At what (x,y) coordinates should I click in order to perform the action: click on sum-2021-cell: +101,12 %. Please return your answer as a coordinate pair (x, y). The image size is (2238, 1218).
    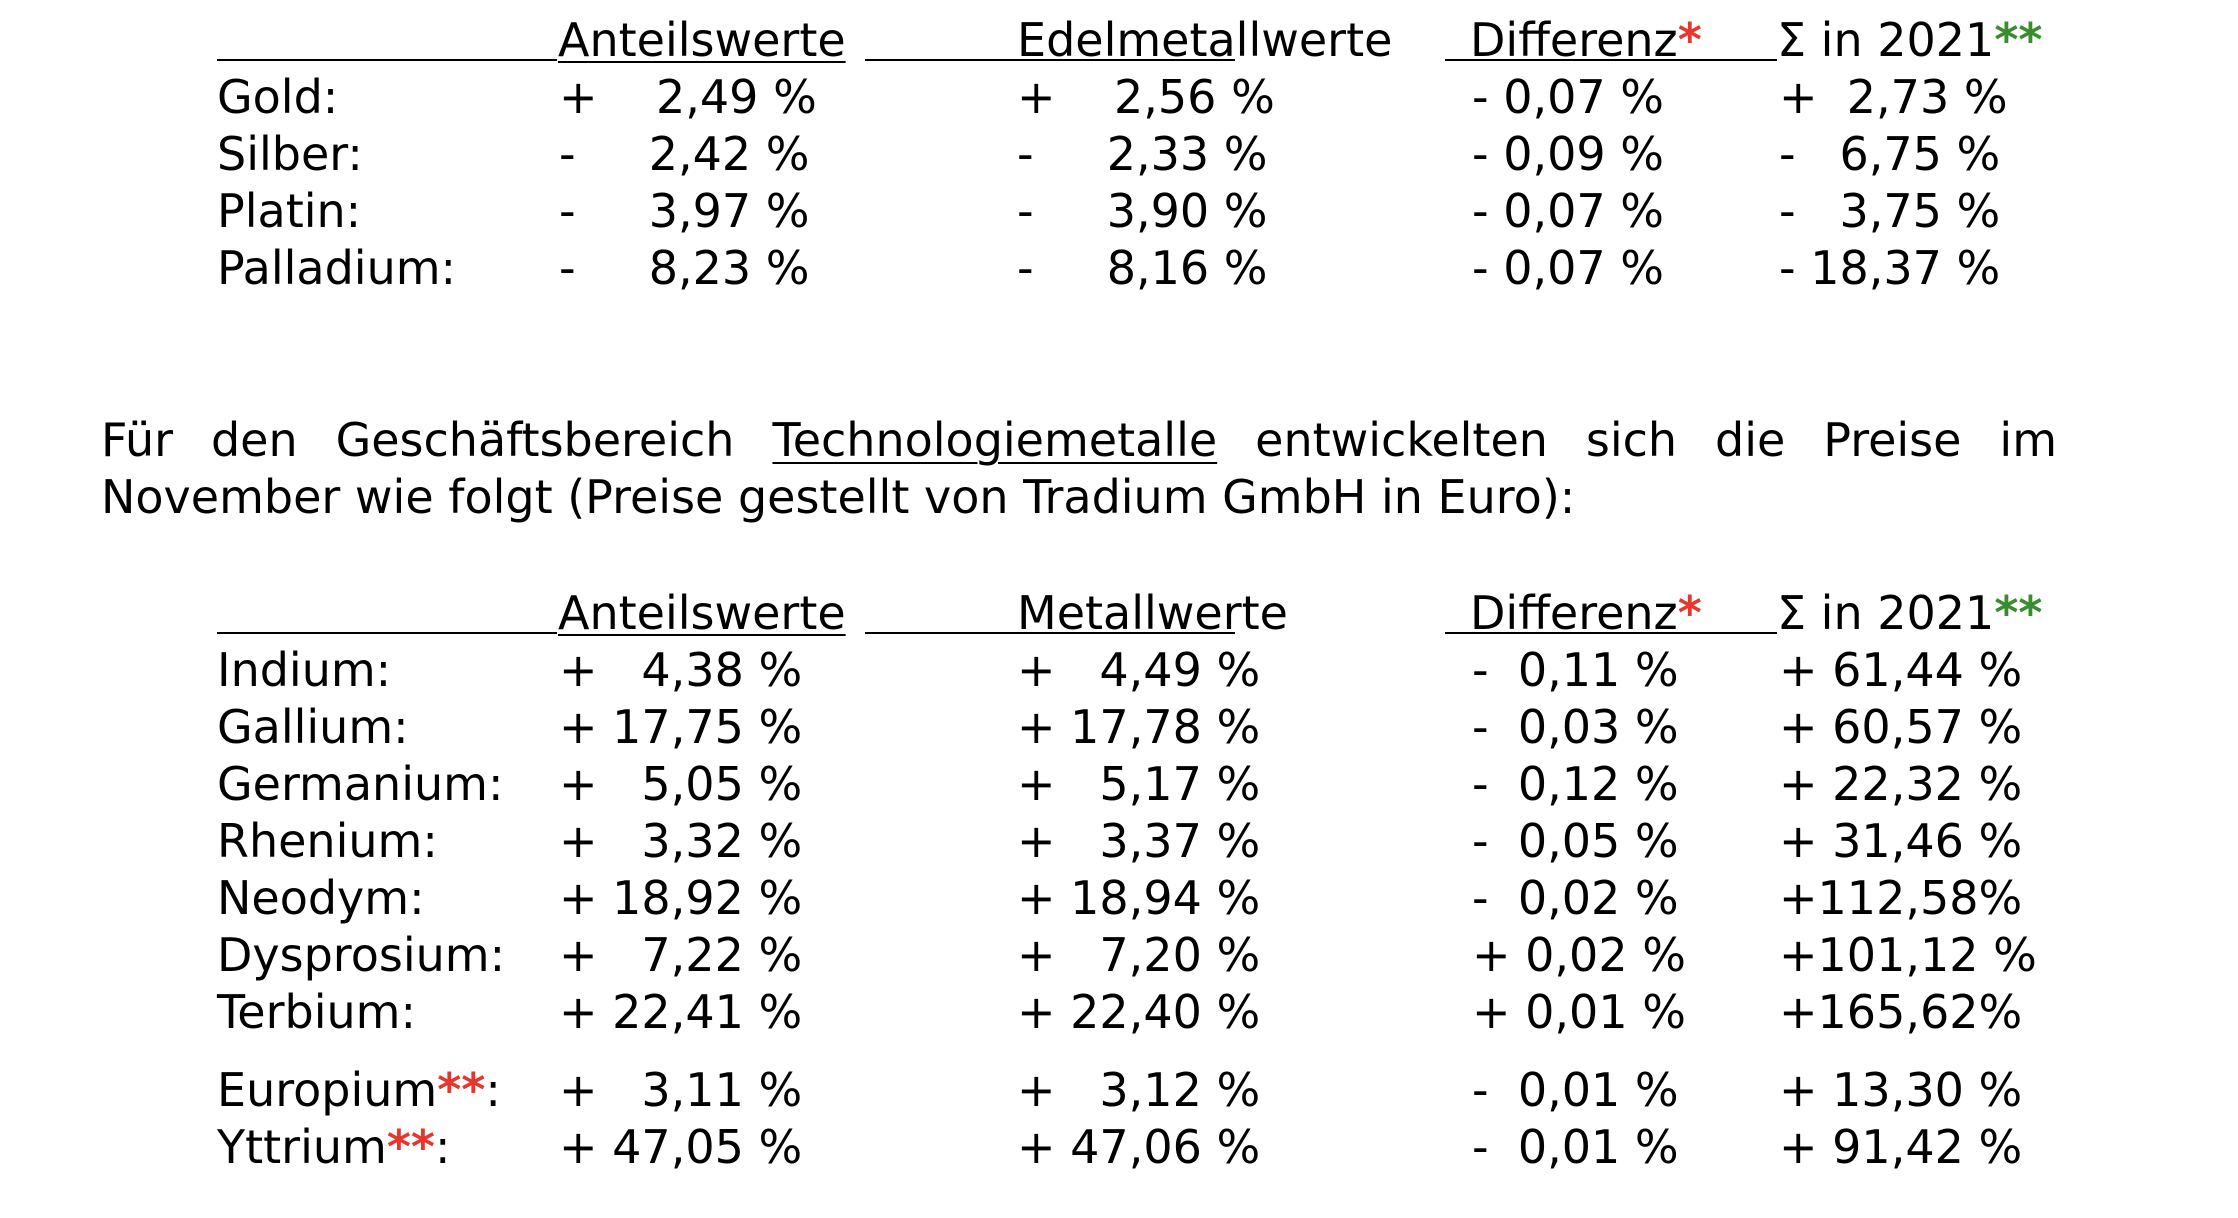
    Looking at the image, I should click on (1908, 955).